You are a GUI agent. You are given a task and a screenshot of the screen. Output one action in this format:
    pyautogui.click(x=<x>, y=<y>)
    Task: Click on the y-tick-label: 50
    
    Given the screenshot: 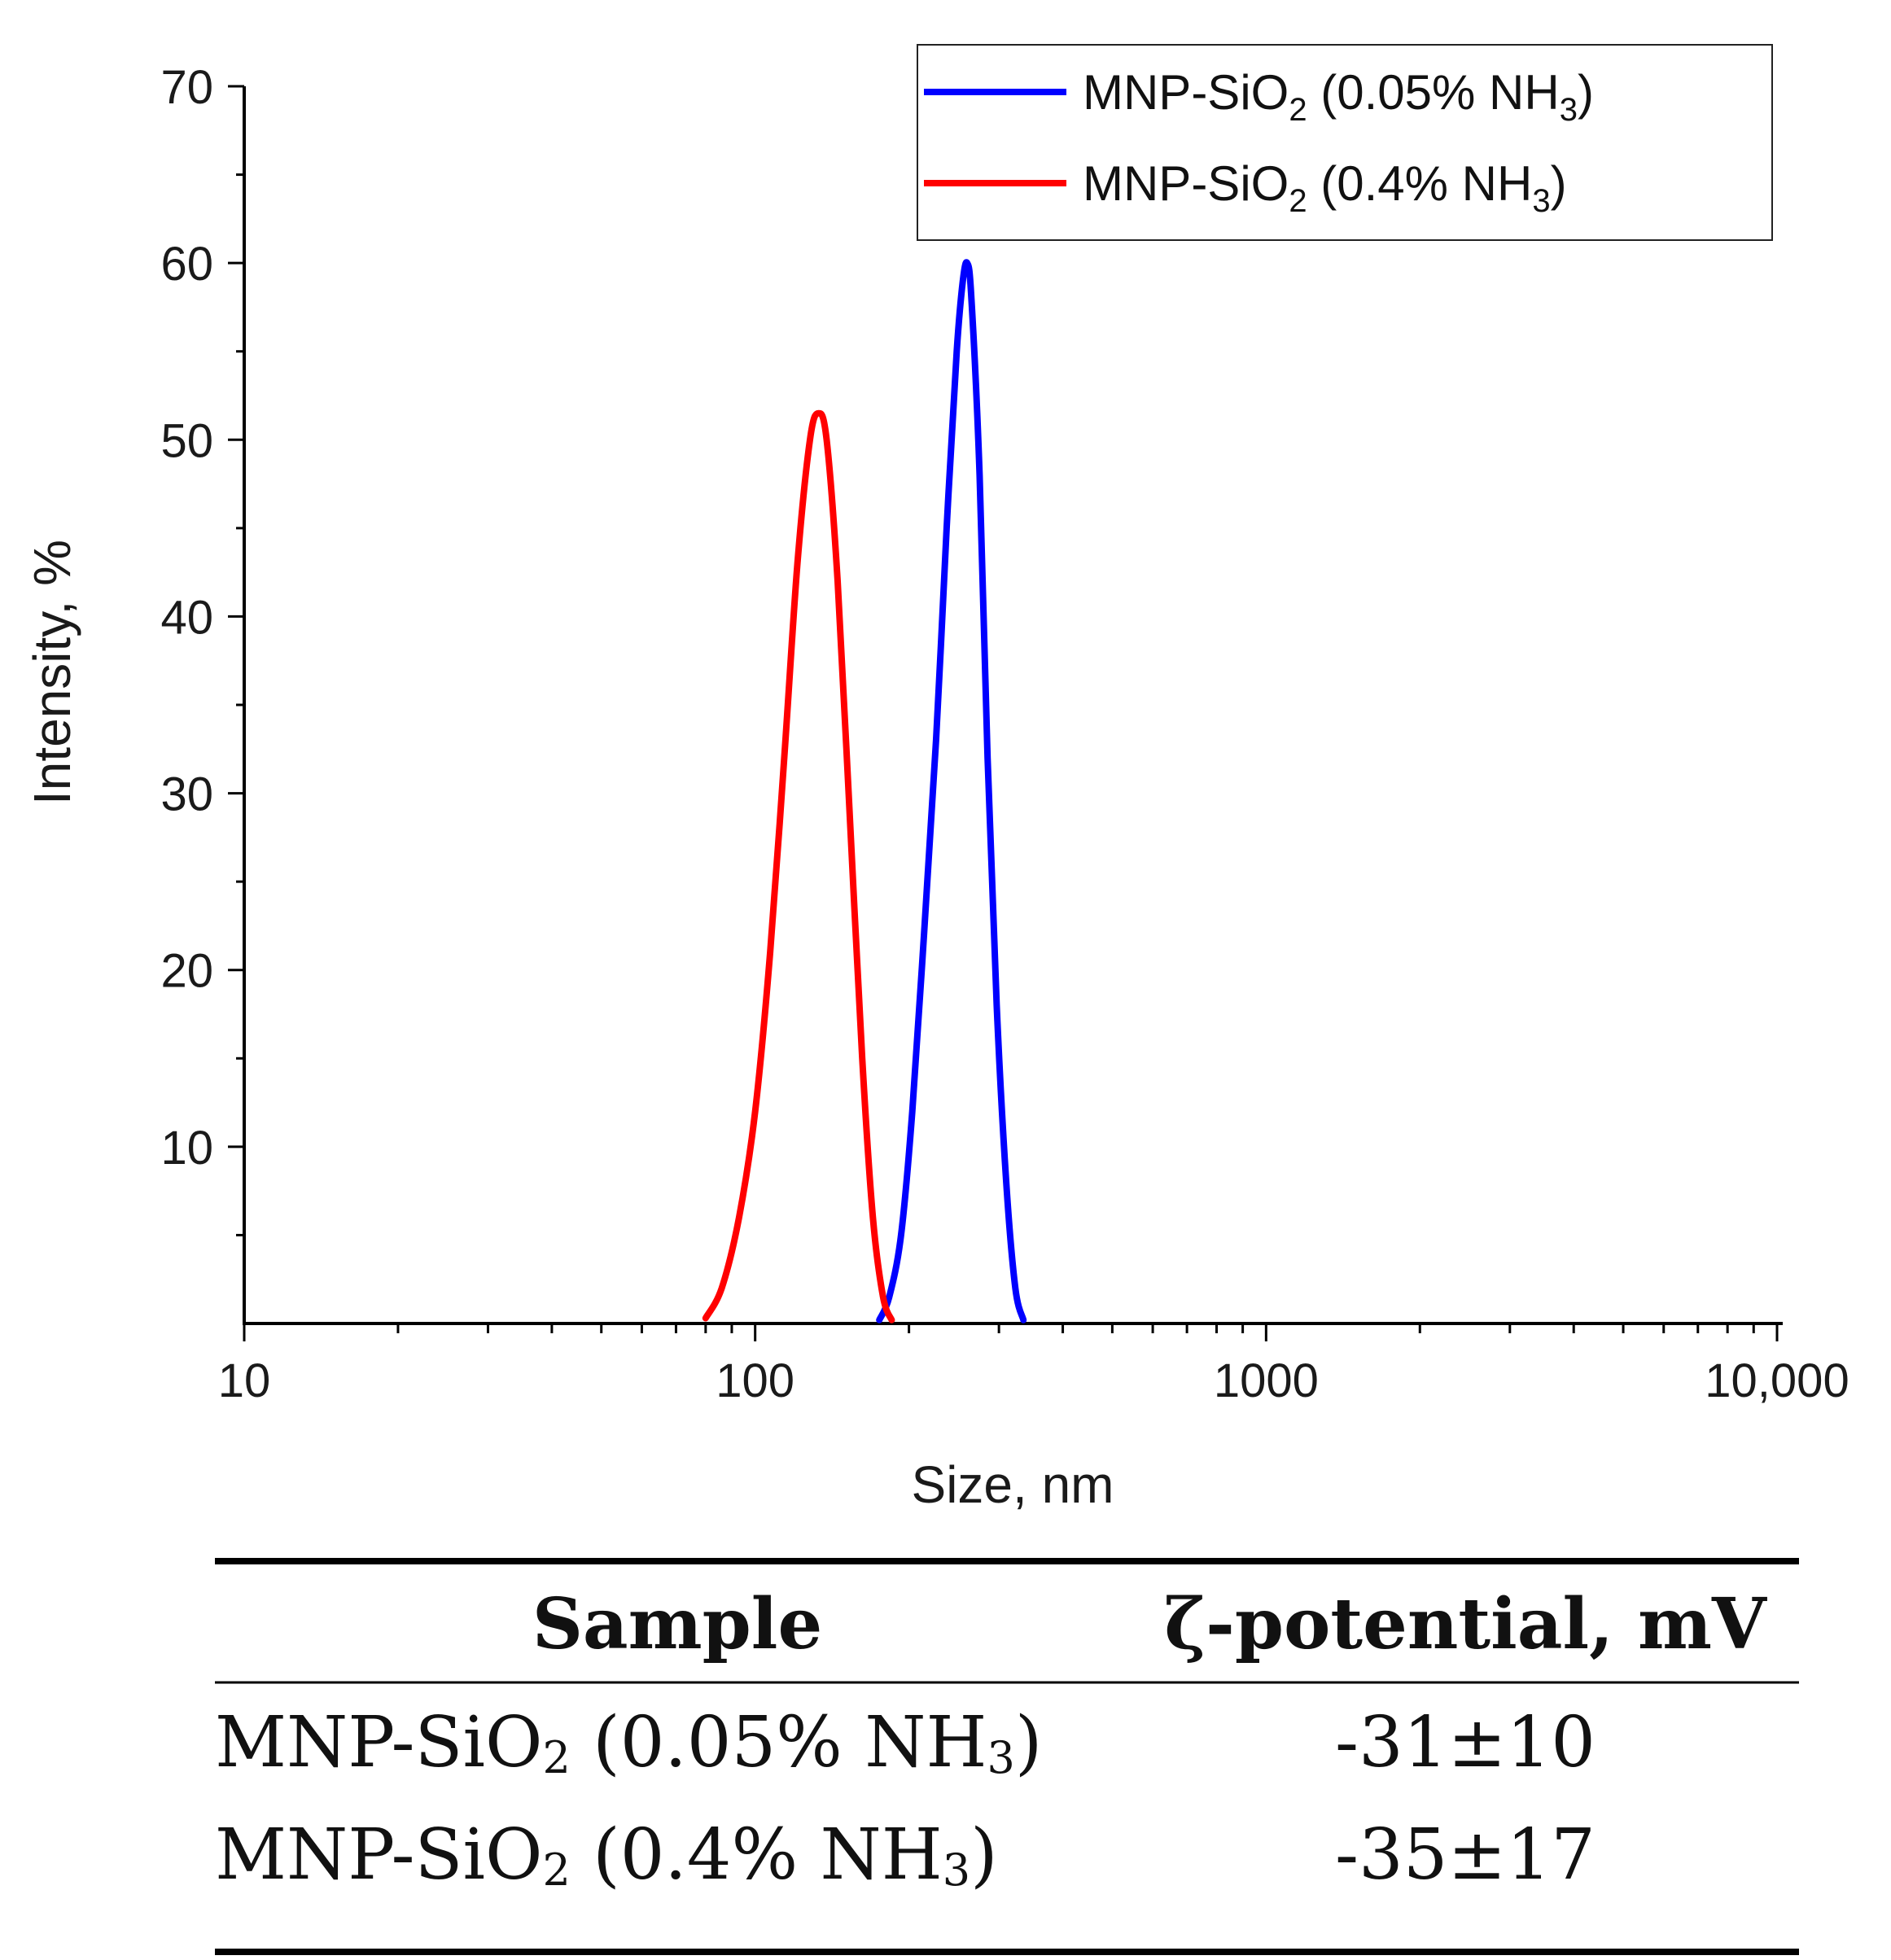 What is the action you would take?
    pyautogui.click(x=186, y=440)
    